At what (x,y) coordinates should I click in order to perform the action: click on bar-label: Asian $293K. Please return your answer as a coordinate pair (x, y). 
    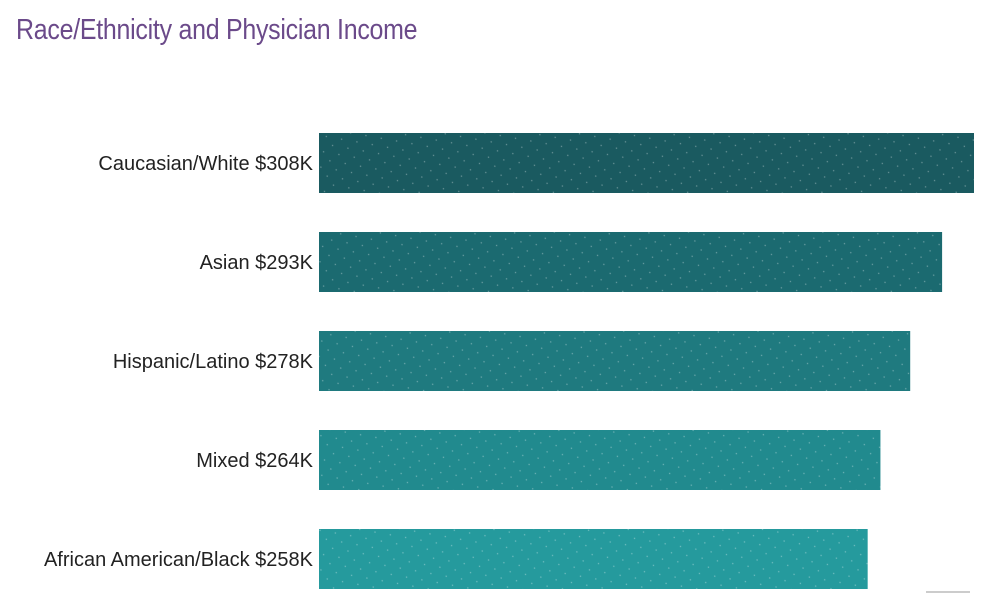
    Looking at the image, I should click on (257, 263).